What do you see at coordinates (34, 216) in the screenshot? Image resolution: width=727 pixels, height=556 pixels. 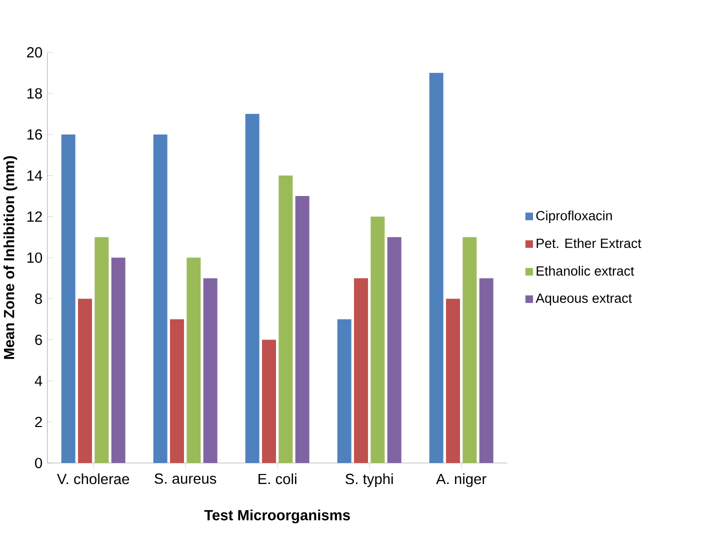 I see `y-tick-label: 12` at bounding box center [34, 216].